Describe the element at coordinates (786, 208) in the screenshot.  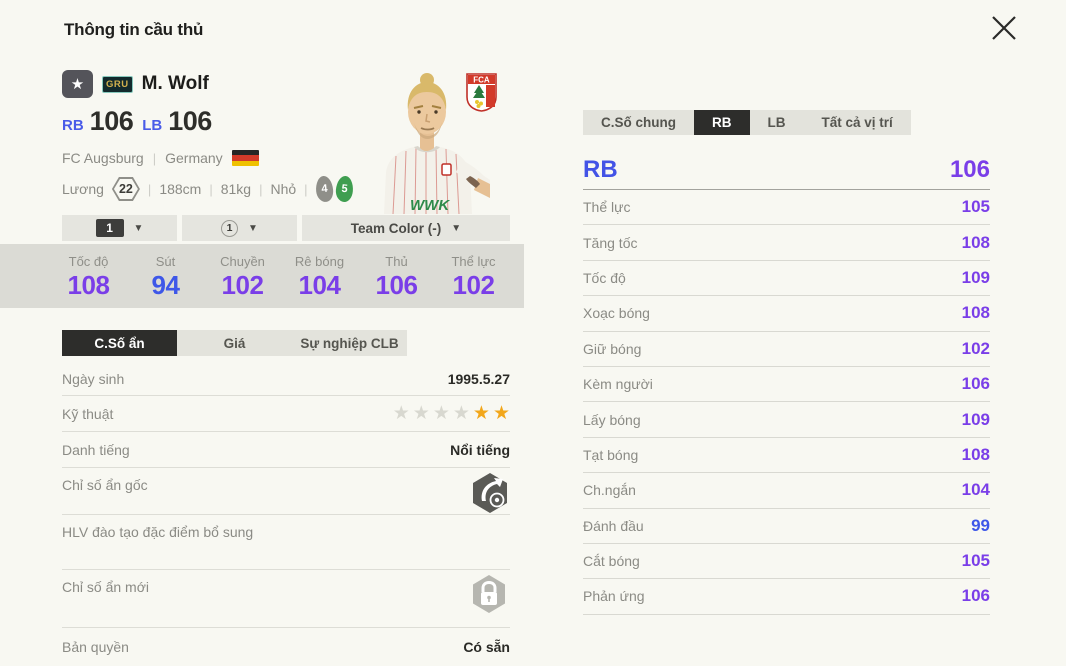
I see `detail-stat-row: Thể lực 105` at that location.